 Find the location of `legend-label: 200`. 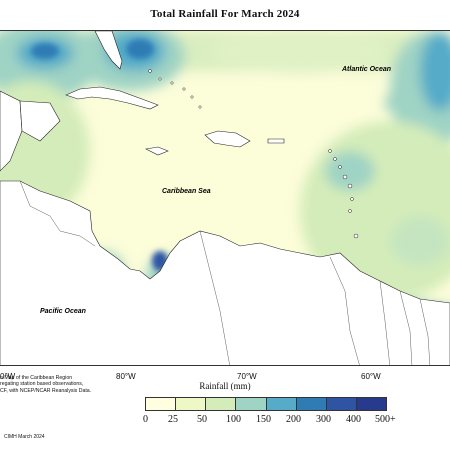

legend-label: 200 is located at coordinates (293, 419).